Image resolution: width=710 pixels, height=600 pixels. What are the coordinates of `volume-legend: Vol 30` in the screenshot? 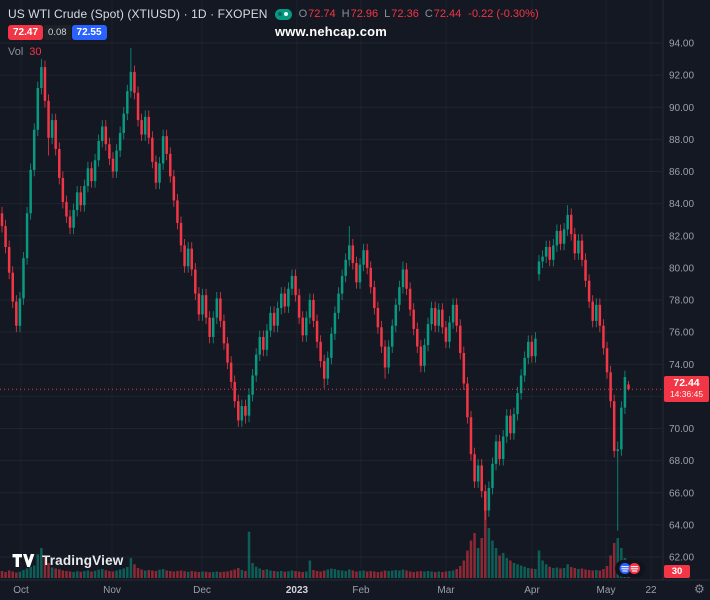 It's located at (25, 52).